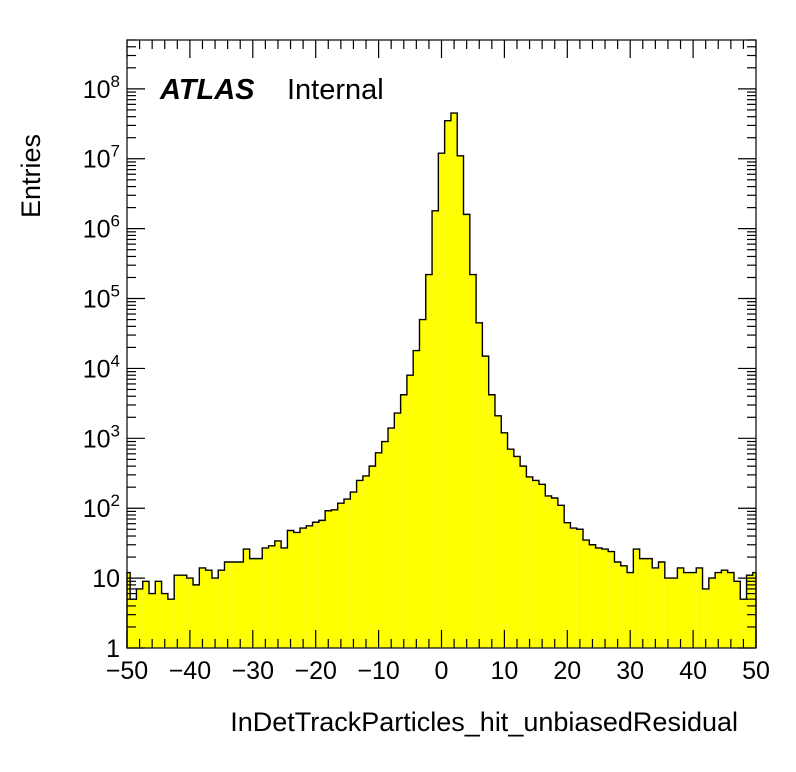 The image size is (796, 772). I want to click on y-tick-label: 10⁷, so click(101, 158).